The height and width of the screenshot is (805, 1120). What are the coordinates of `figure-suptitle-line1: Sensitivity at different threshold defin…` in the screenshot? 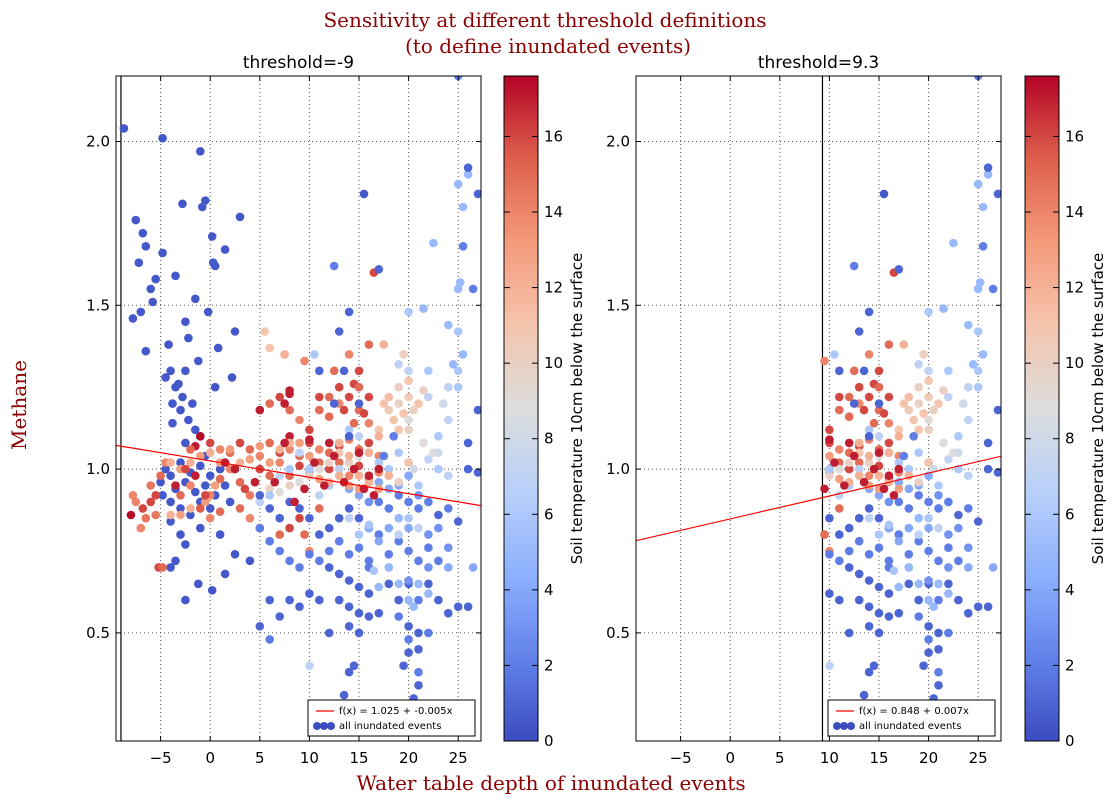 It's located at (544, 20).